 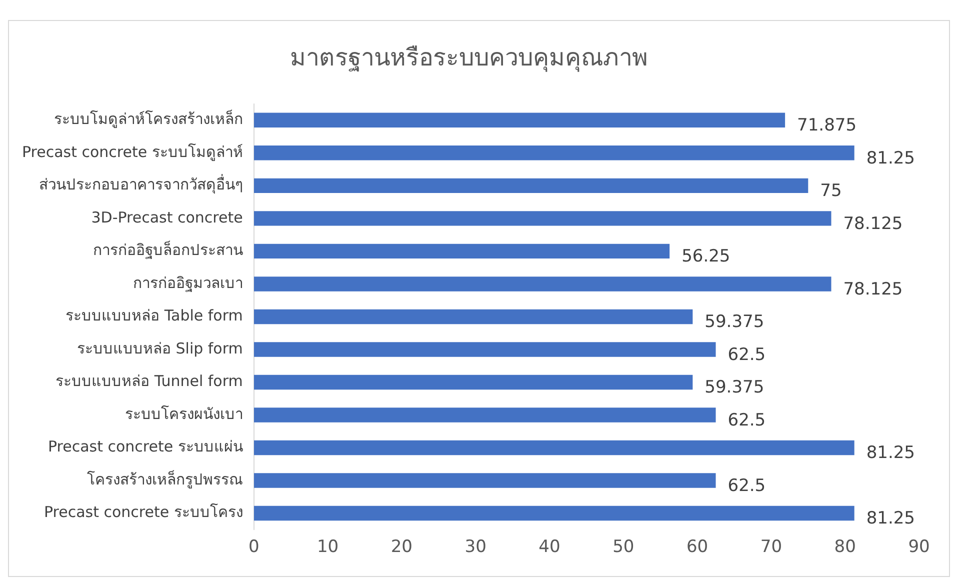 What do you see at coordinates (831, 191) in the screenshot?
I see `data-label: 75` at bounding box center [831, 191].